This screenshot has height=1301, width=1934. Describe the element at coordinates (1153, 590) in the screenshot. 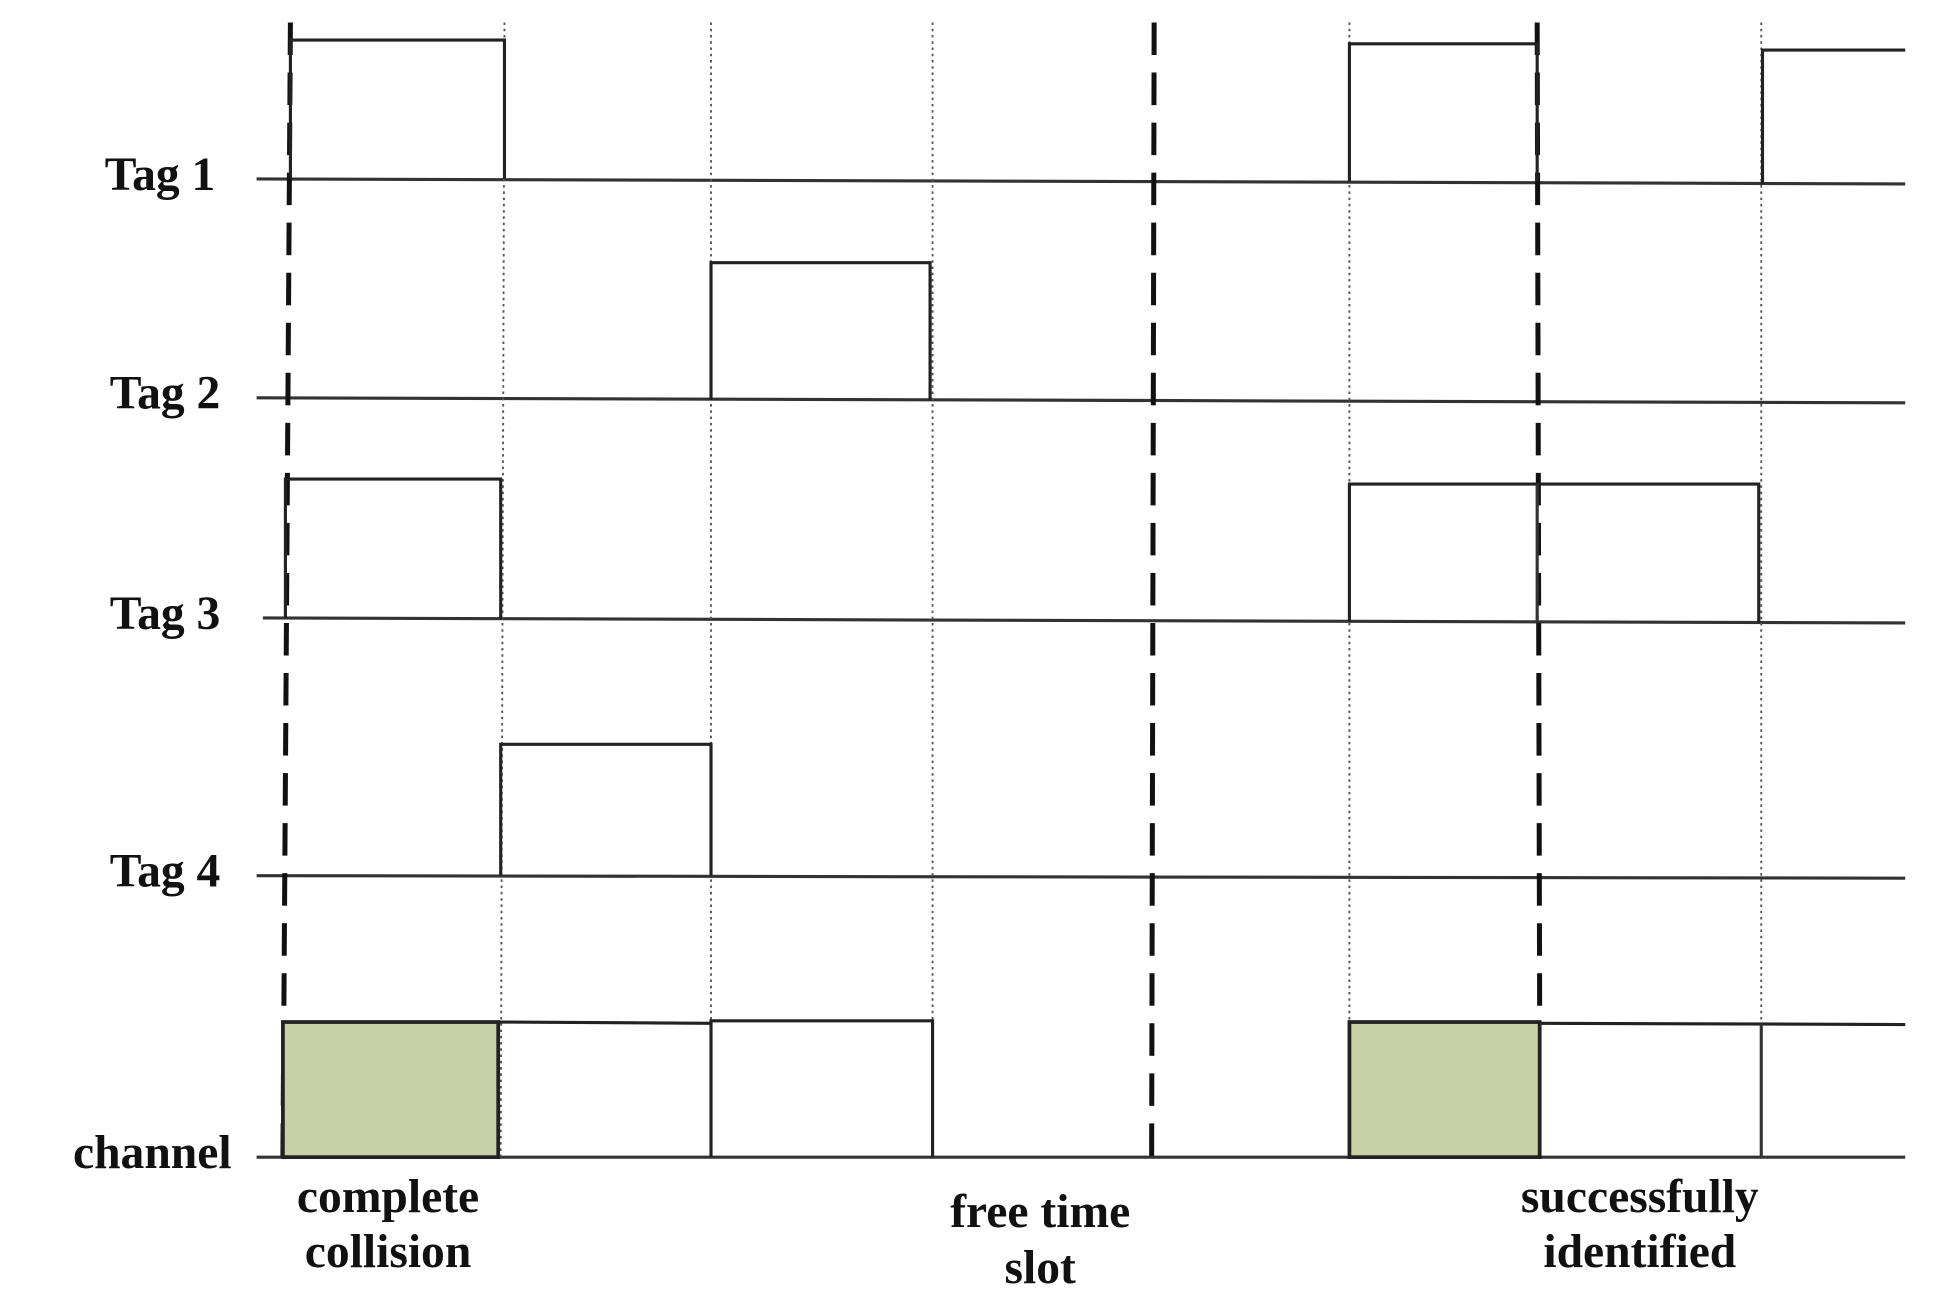

I see `divider-dashed` at that location.